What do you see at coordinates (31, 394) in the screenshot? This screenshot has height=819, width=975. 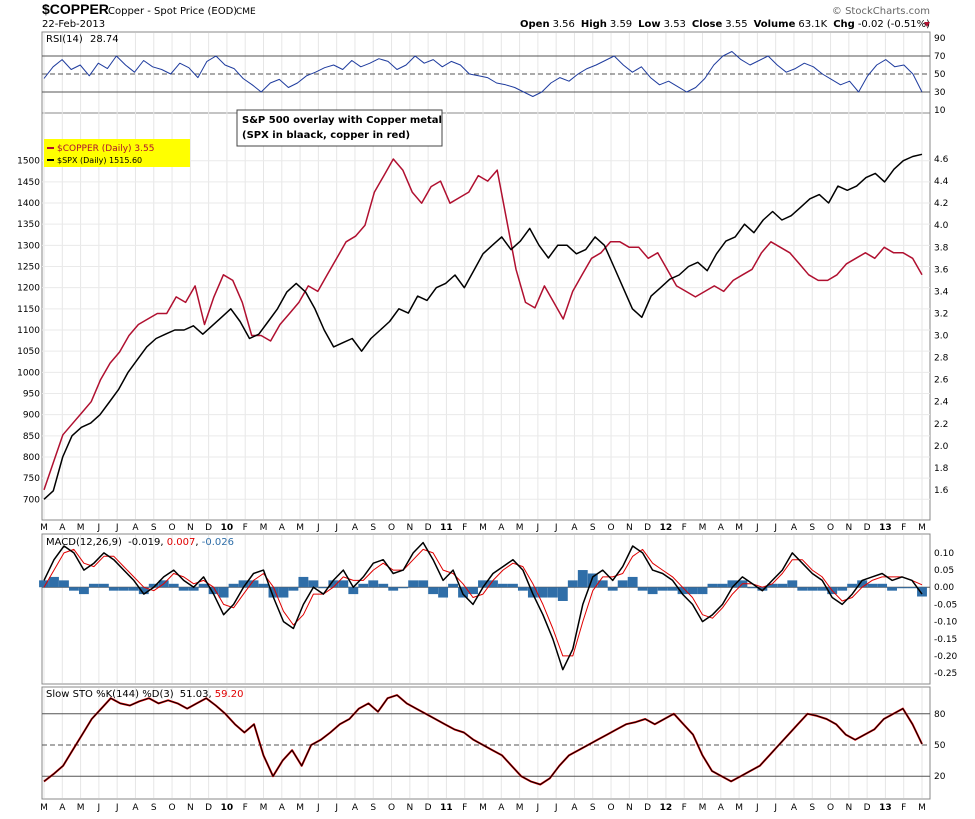 I see `spx-tick-label: 950` at bounding box center [31, 394].